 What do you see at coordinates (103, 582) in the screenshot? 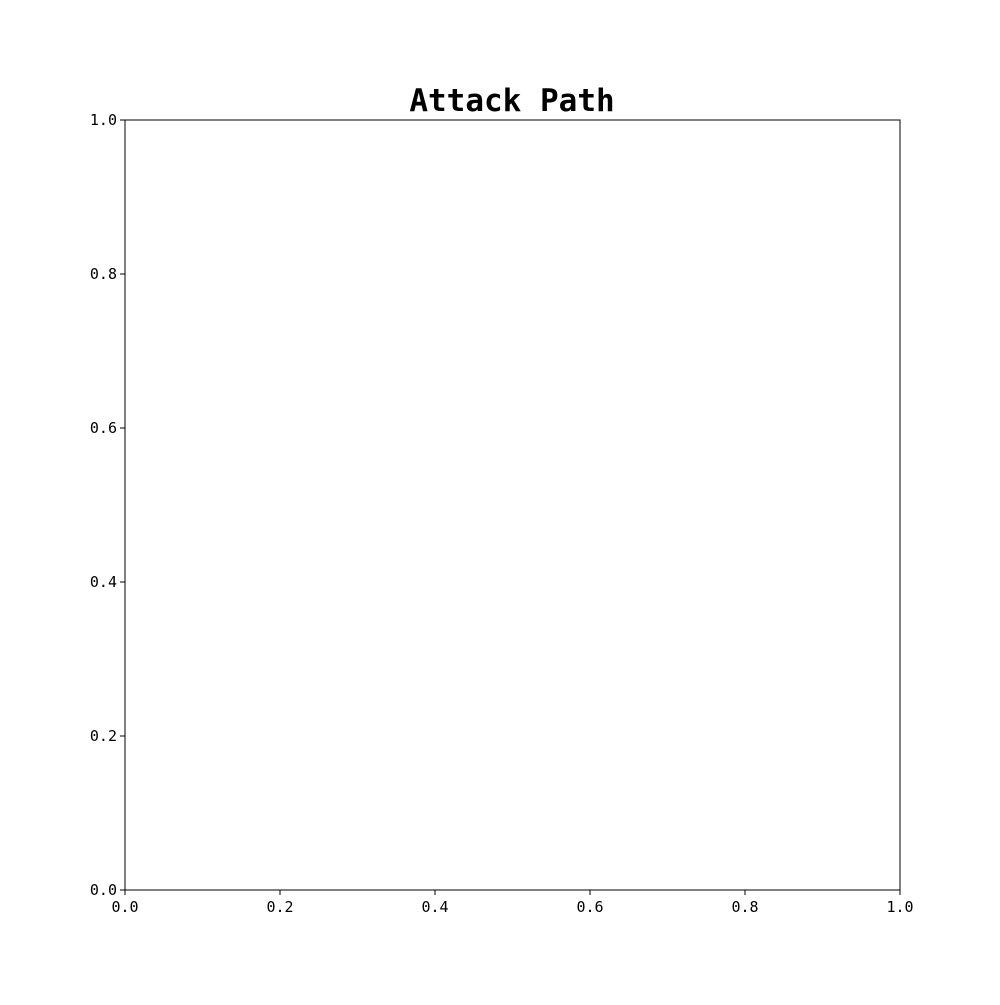
I see `y-tick-label: 0.4` at bounding box center [103, 582].